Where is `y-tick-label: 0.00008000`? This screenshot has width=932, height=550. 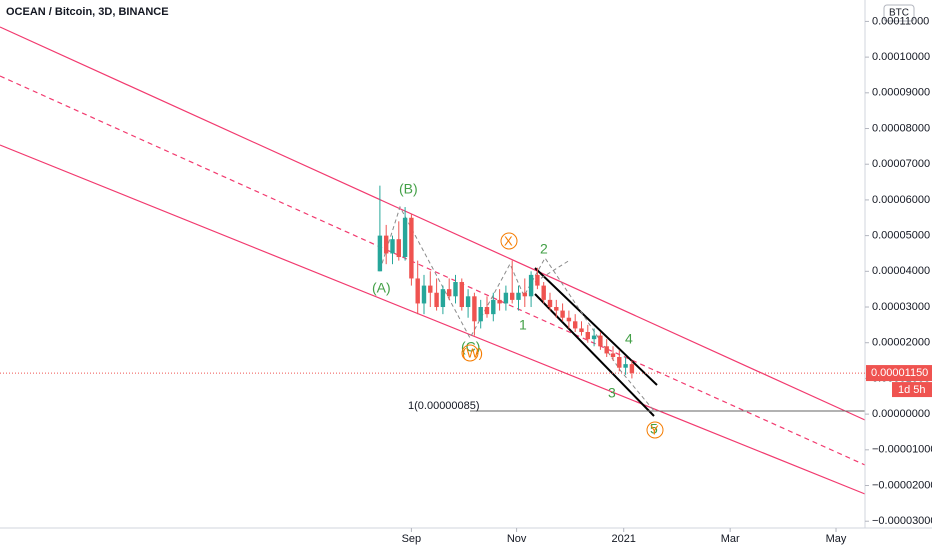
y-tick-label: 0.00008000 is located at coordinates (901, 128).